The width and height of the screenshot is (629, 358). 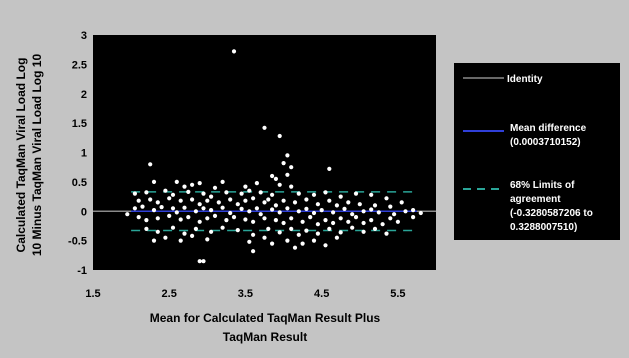 What do you see at coordinates (535, 199) in the screenshot?
I see `legend-limits-label-line-2: agreement` at bounding box center [535, 199].